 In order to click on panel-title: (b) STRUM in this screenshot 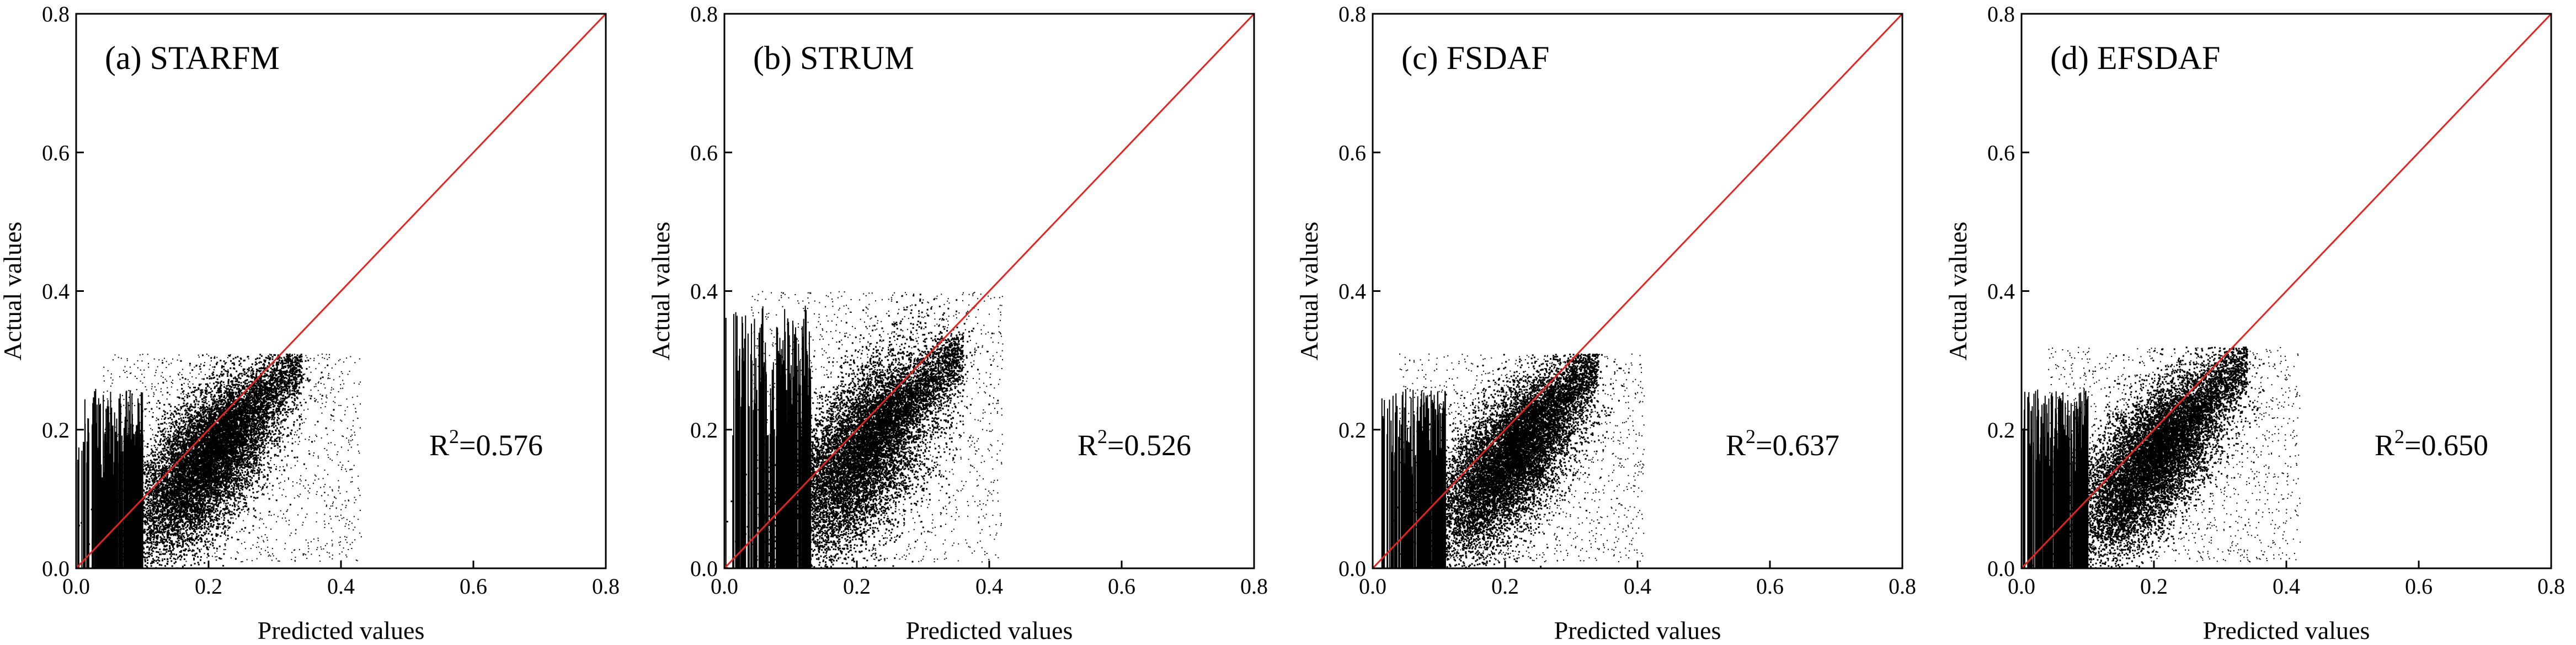, I will do `click(833, 58)`.